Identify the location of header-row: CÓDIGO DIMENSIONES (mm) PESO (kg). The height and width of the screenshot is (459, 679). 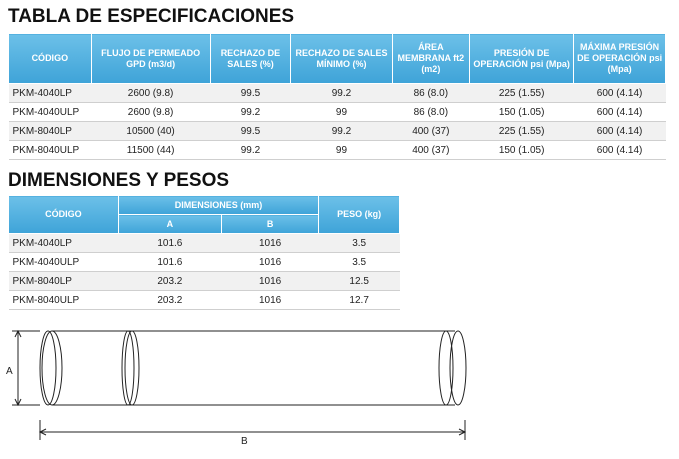
(204, 214).